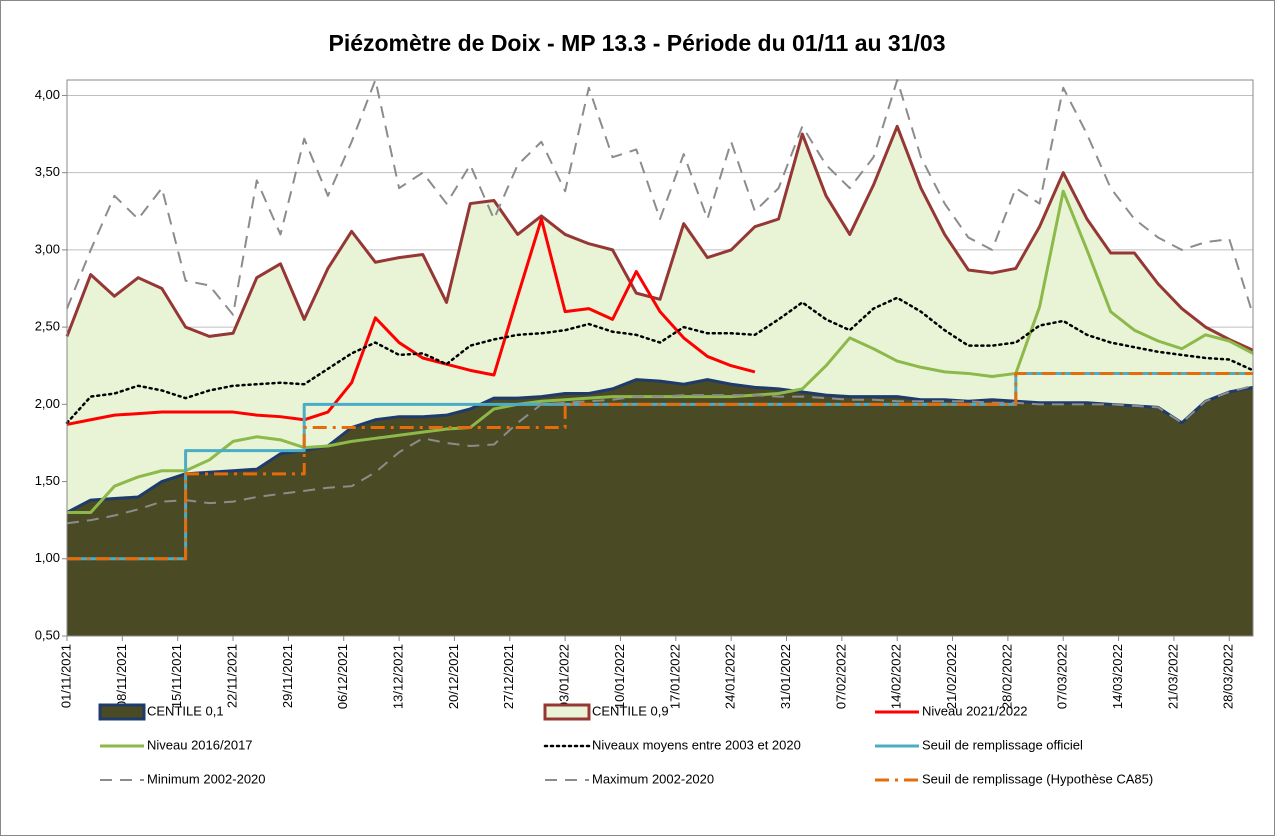  What do you see at coordinates (47, 634) in the screenshot?
I see `y-tick-label: 0,50` at bounding box center [47, 634].